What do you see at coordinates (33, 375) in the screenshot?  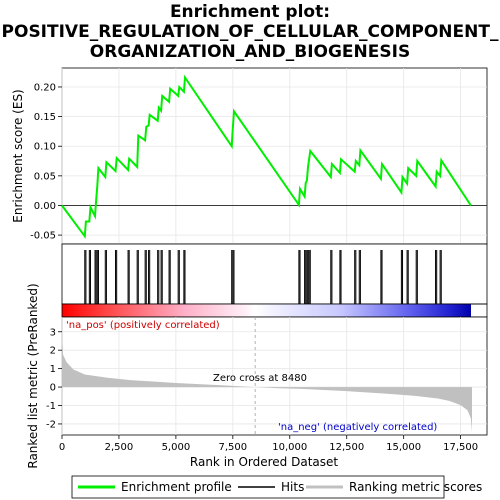 I see `rank-ylabel: Ranked list metric (PreRanked)` at bounding box center [33, 375].